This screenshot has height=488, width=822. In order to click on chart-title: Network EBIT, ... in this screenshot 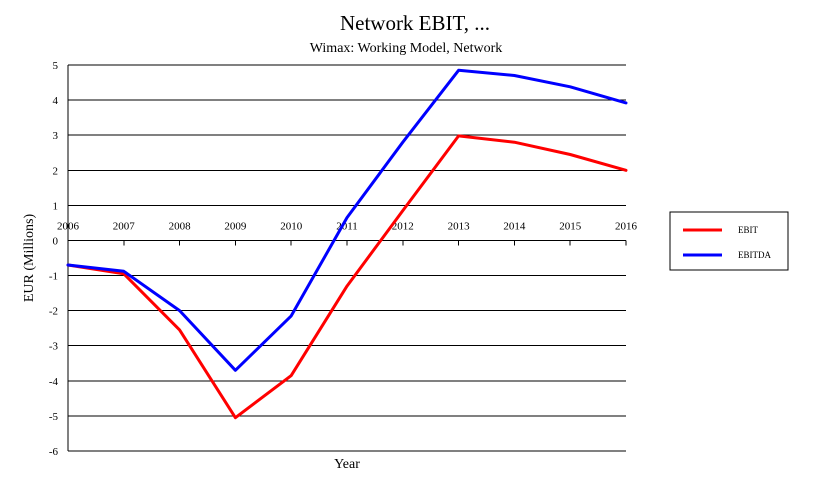, I will do `click(415, 23)`.